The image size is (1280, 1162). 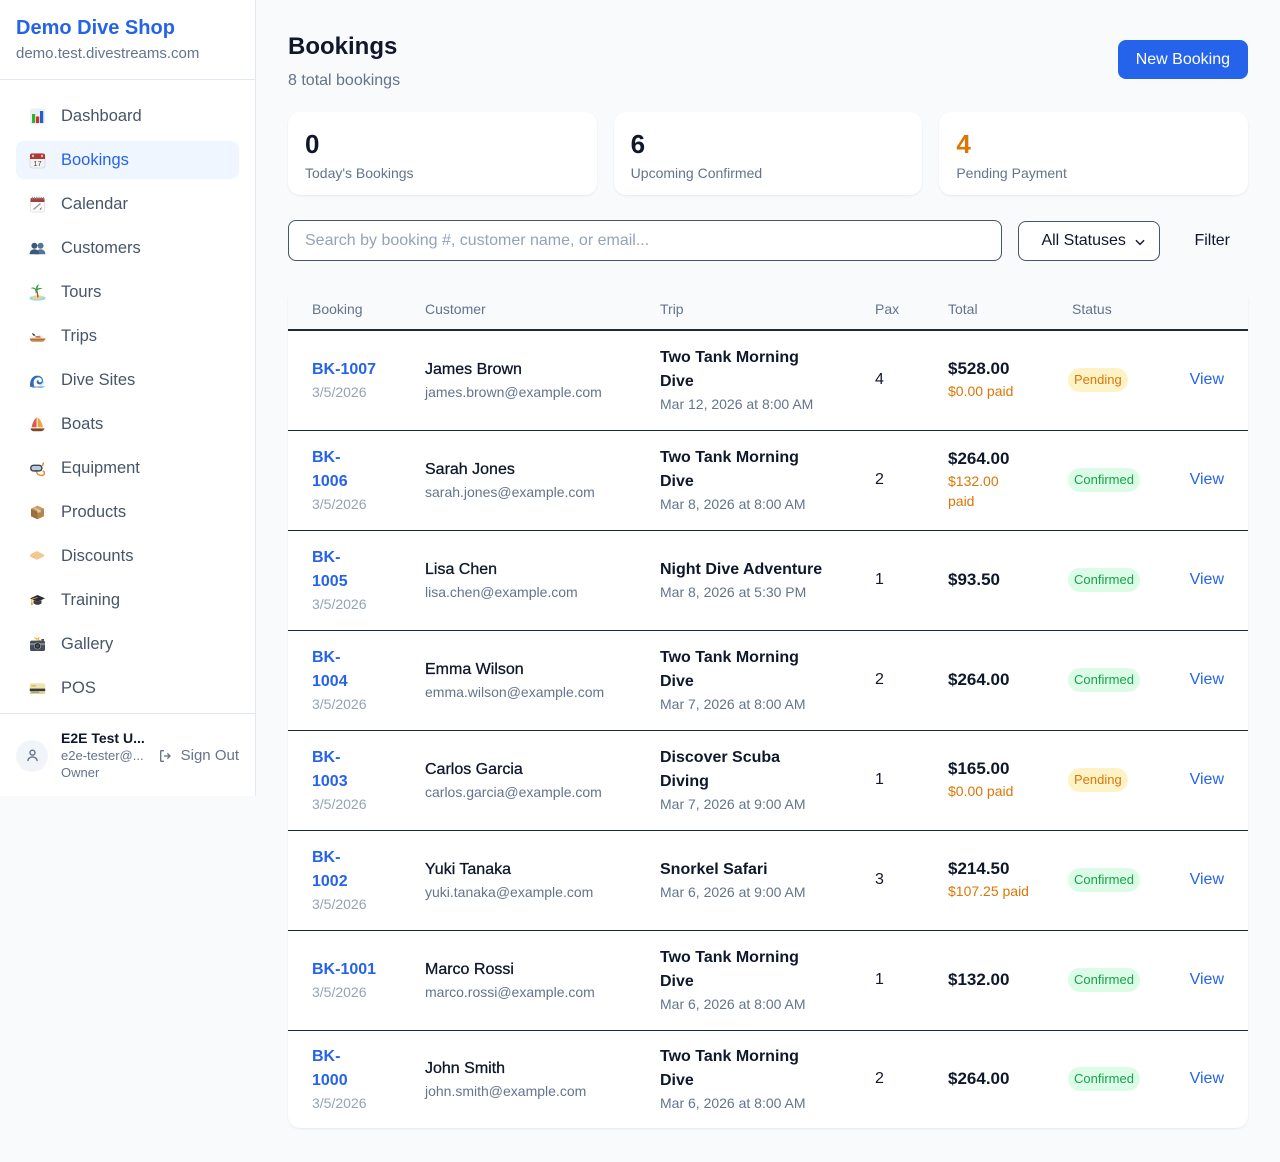 I want to click on svg-text: 17, so click(x=37, y=163).